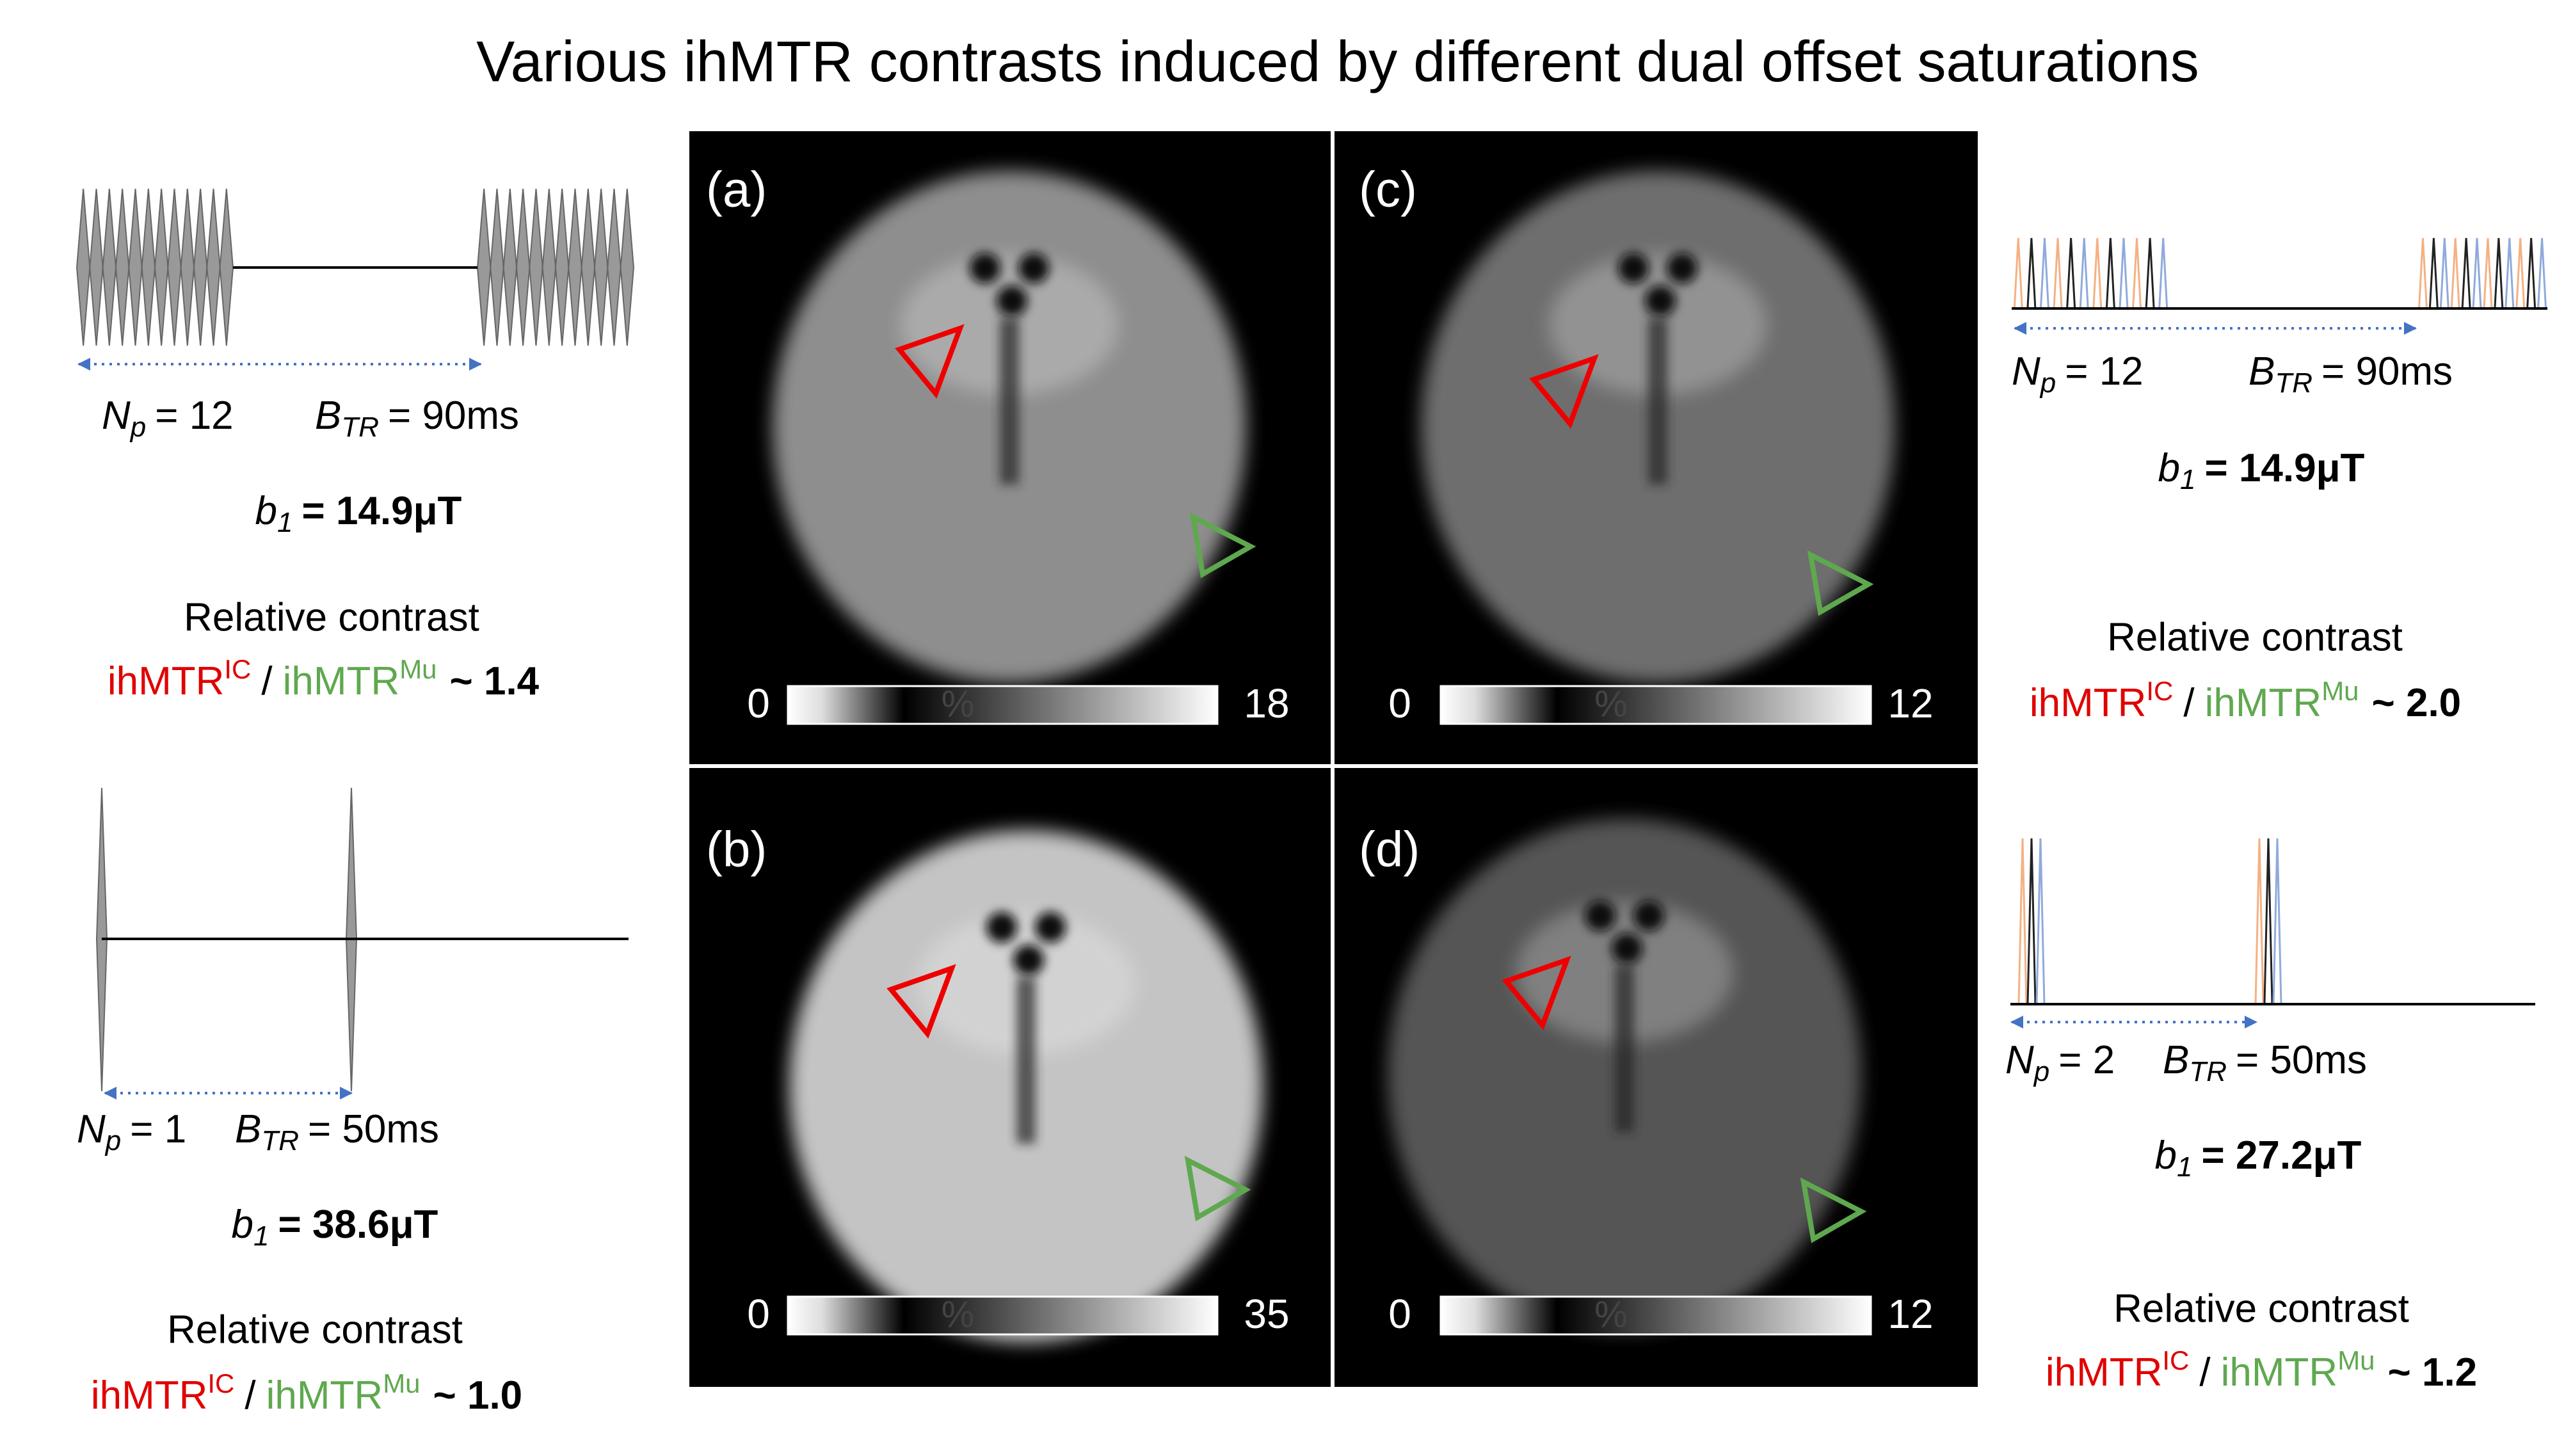  I want to click on contrast-ratio: ihMTRIC / ihMTRMu ~ 1.2, so click(2261, 1370).